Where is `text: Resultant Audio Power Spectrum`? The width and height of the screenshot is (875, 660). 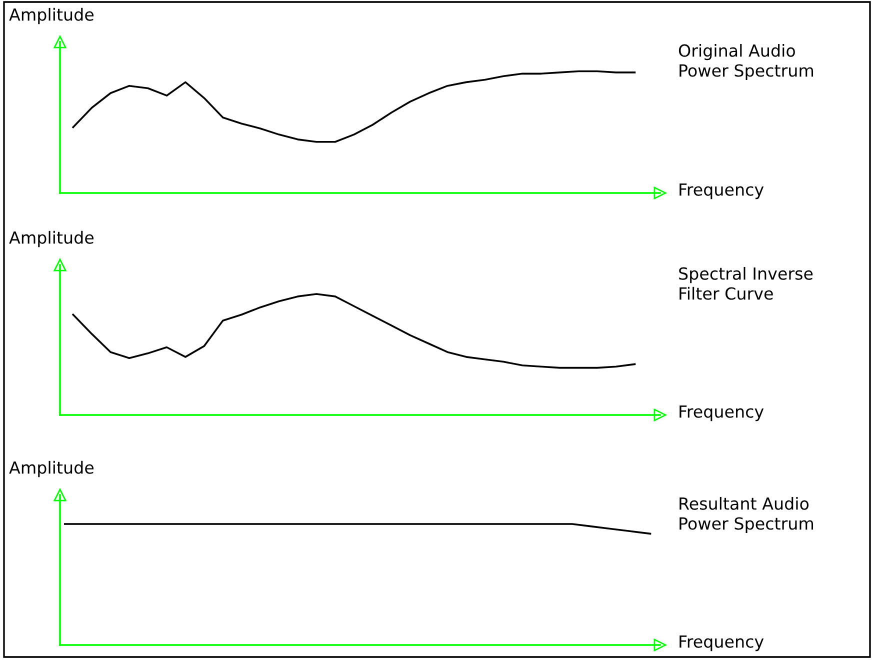
text: Resultant Audio Power Spectrum is located at coordinates (747, 515).